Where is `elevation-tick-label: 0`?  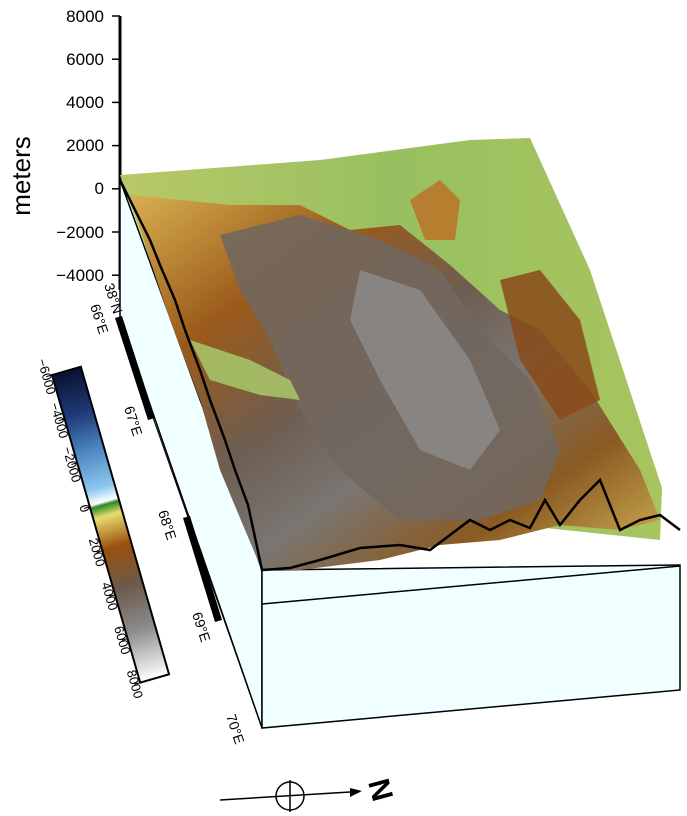
elevation-tick-label: 0 is located at coordinates (99, 188).